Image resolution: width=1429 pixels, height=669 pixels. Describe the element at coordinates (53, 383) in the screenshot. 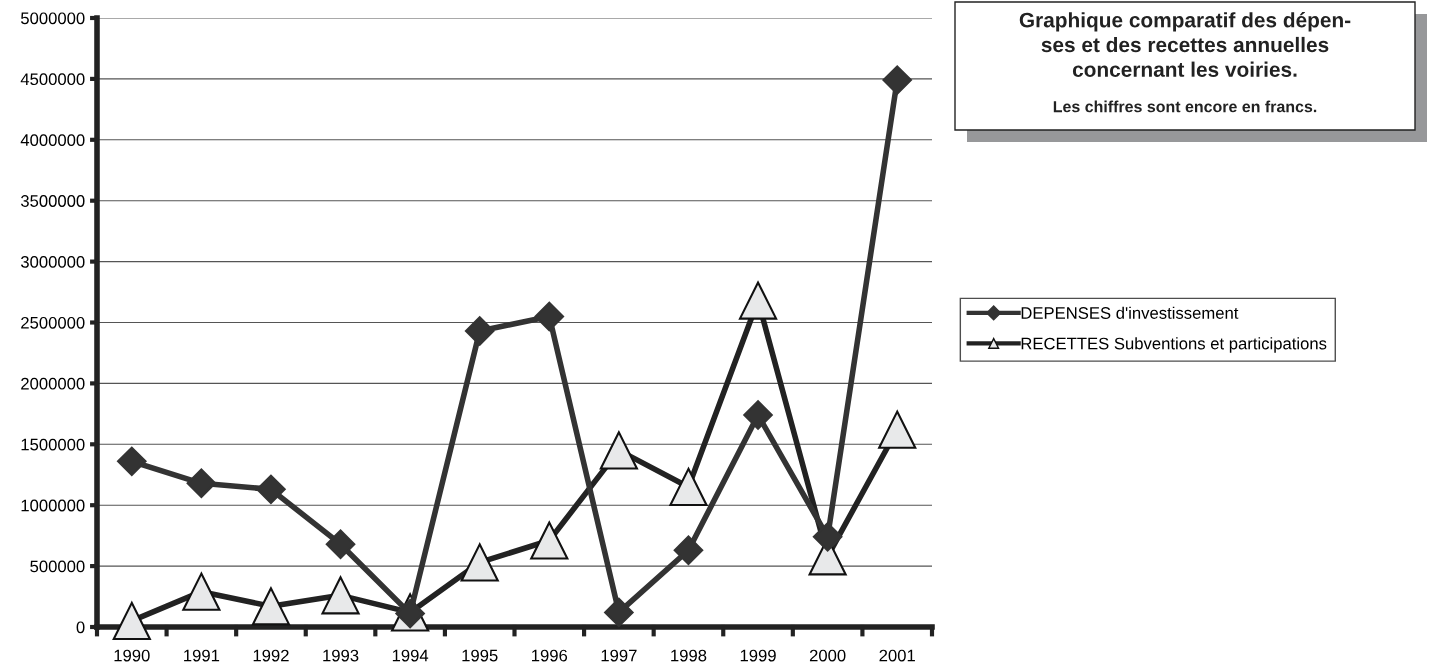

I see `y-tick-label: 2000000` at that location.